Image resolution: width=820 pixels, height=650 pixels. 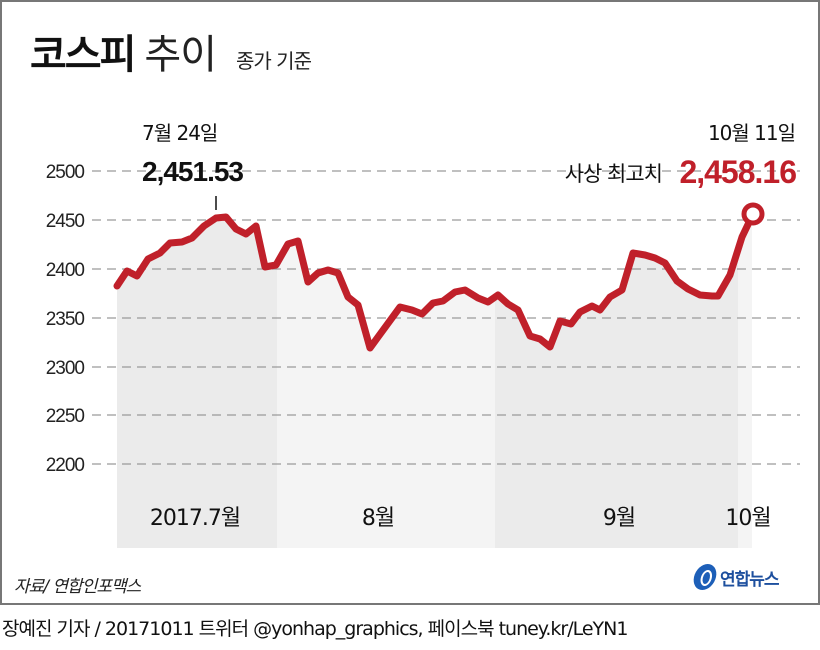 I want to click on data-source: 자료/ 연합인포맥스, so click(x=77, y=587).